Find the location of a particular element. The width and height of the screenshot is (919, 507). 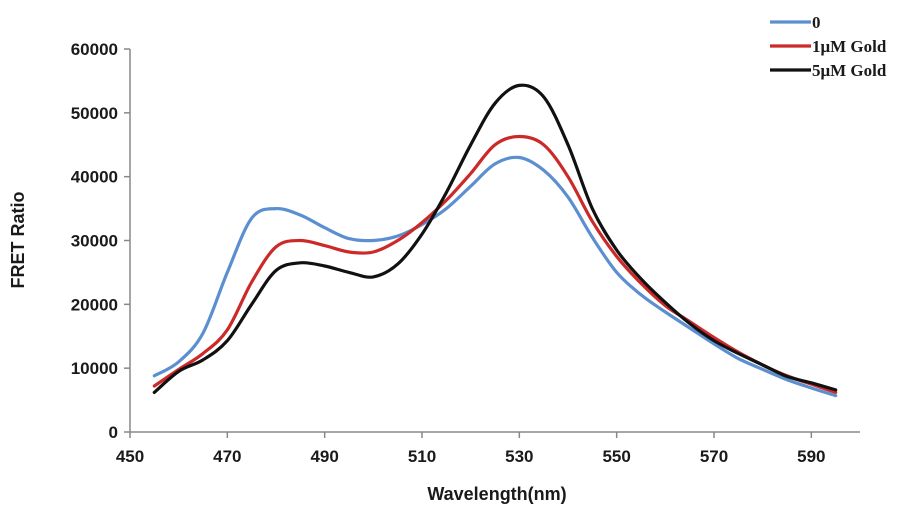

y-axis-label: FRET Ratio is located at coordinates (18, 239).